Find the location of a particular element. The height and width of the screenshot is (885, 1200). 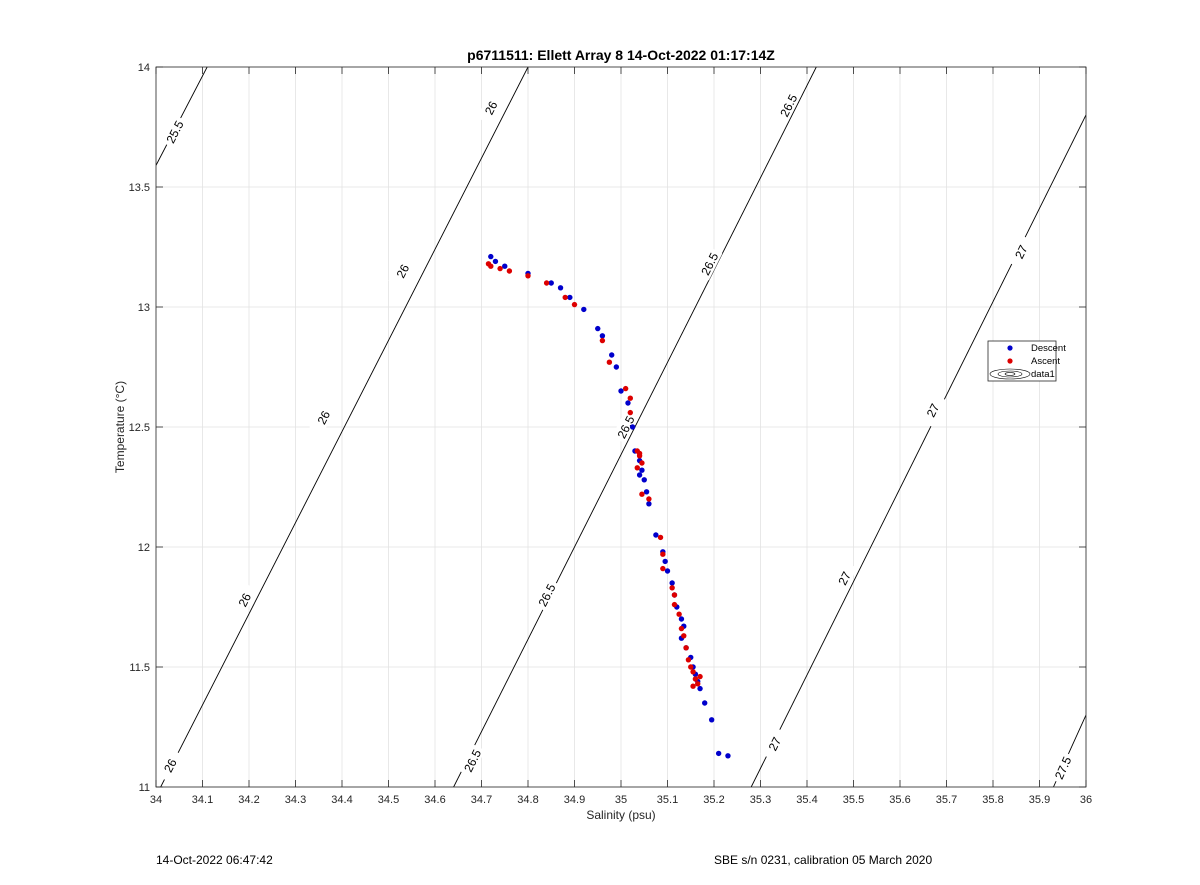

x-tick-label: 35.4 is located at coordinates (806, 800).